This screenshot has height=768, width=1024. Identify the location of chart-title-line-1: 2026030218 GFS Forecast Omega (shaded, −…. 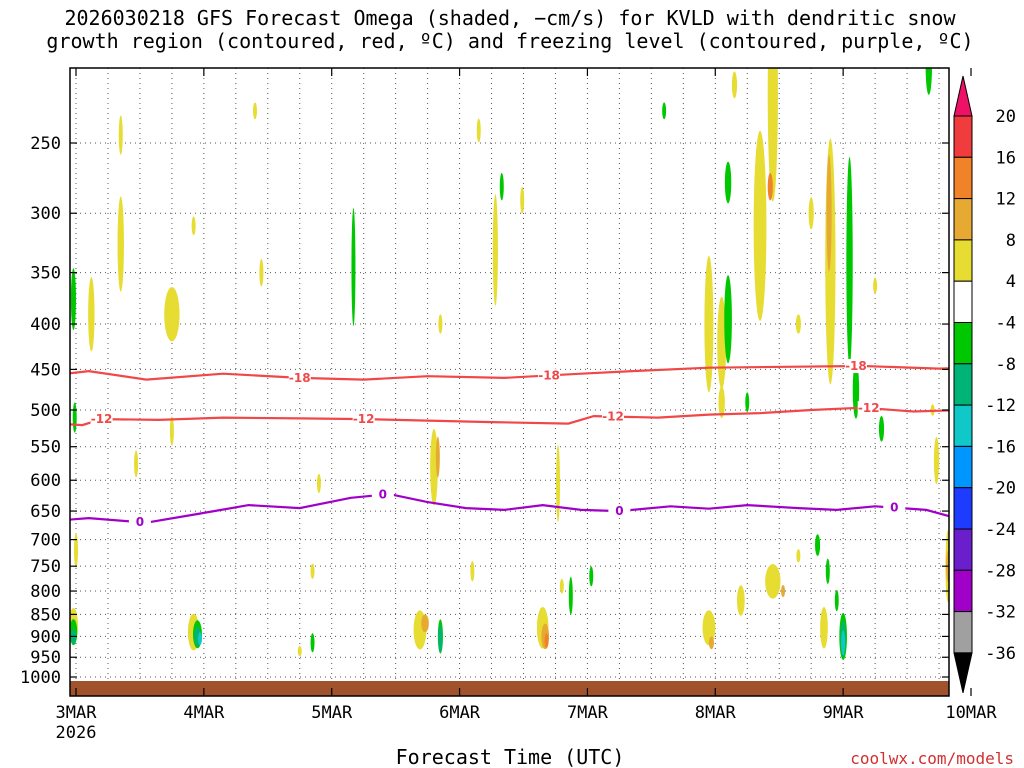
(510, 18).